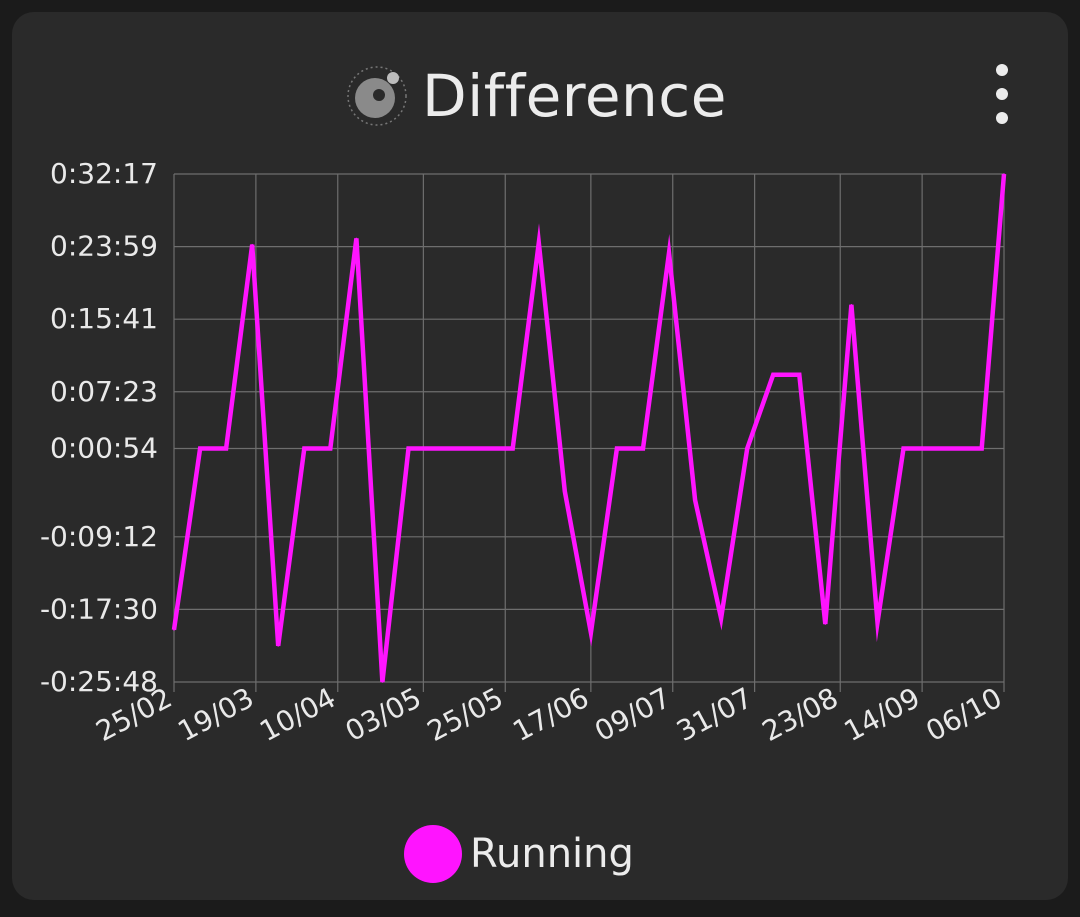  What do you see at coordinates (550, 714) in the screenshot?
I see `x-tick-label: 17/06` at bounding box center [550, 714].